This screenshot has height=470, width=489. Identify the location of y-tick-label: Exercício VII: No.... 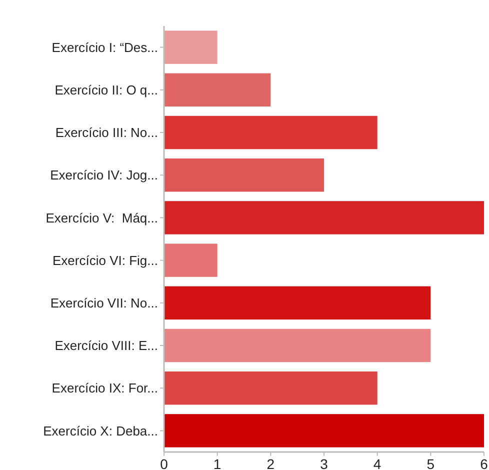
(104, 302).